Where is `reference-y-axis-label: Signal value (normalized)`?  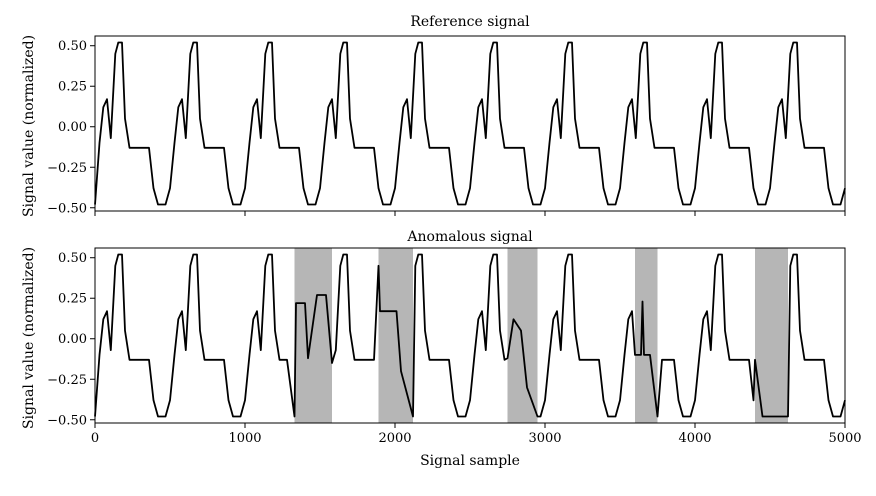 reference-y-axis-label: Signal value (normalized) is located at coordinates (29, 126).